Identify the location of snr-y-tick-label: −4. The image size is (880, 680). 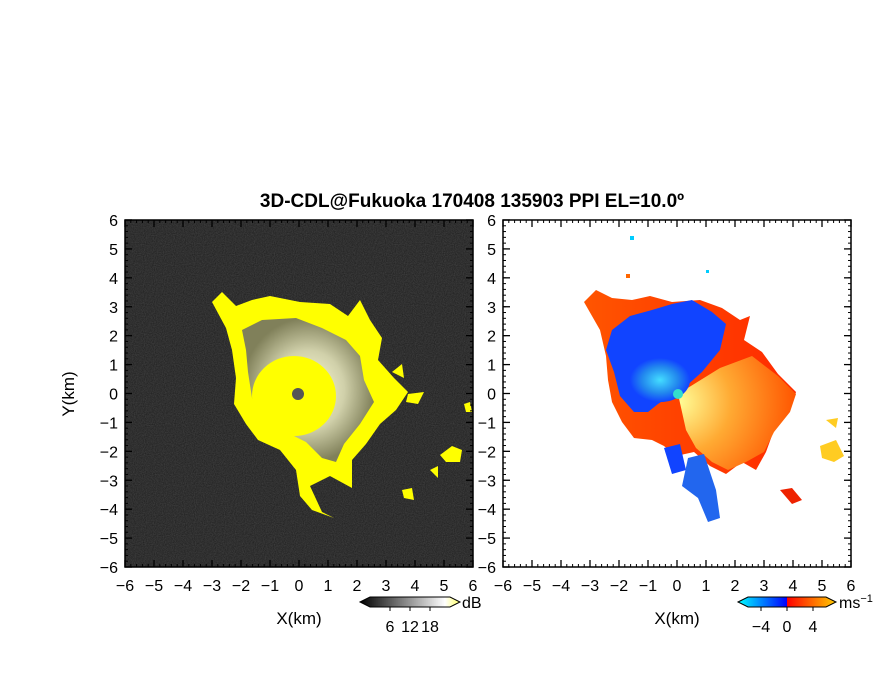
(109, 510).